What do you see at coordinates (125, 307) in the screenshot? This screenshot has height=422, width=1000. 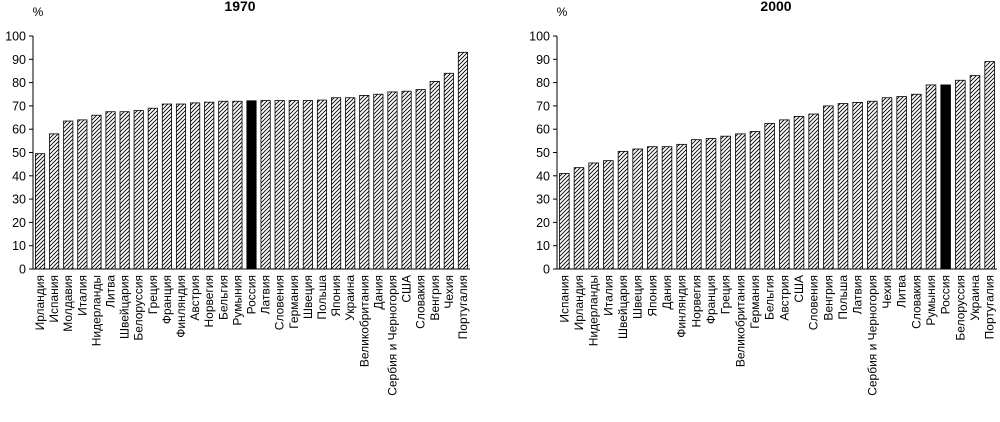 I see `x-tick-label: Швейцария` at bounding box center [125, 307].